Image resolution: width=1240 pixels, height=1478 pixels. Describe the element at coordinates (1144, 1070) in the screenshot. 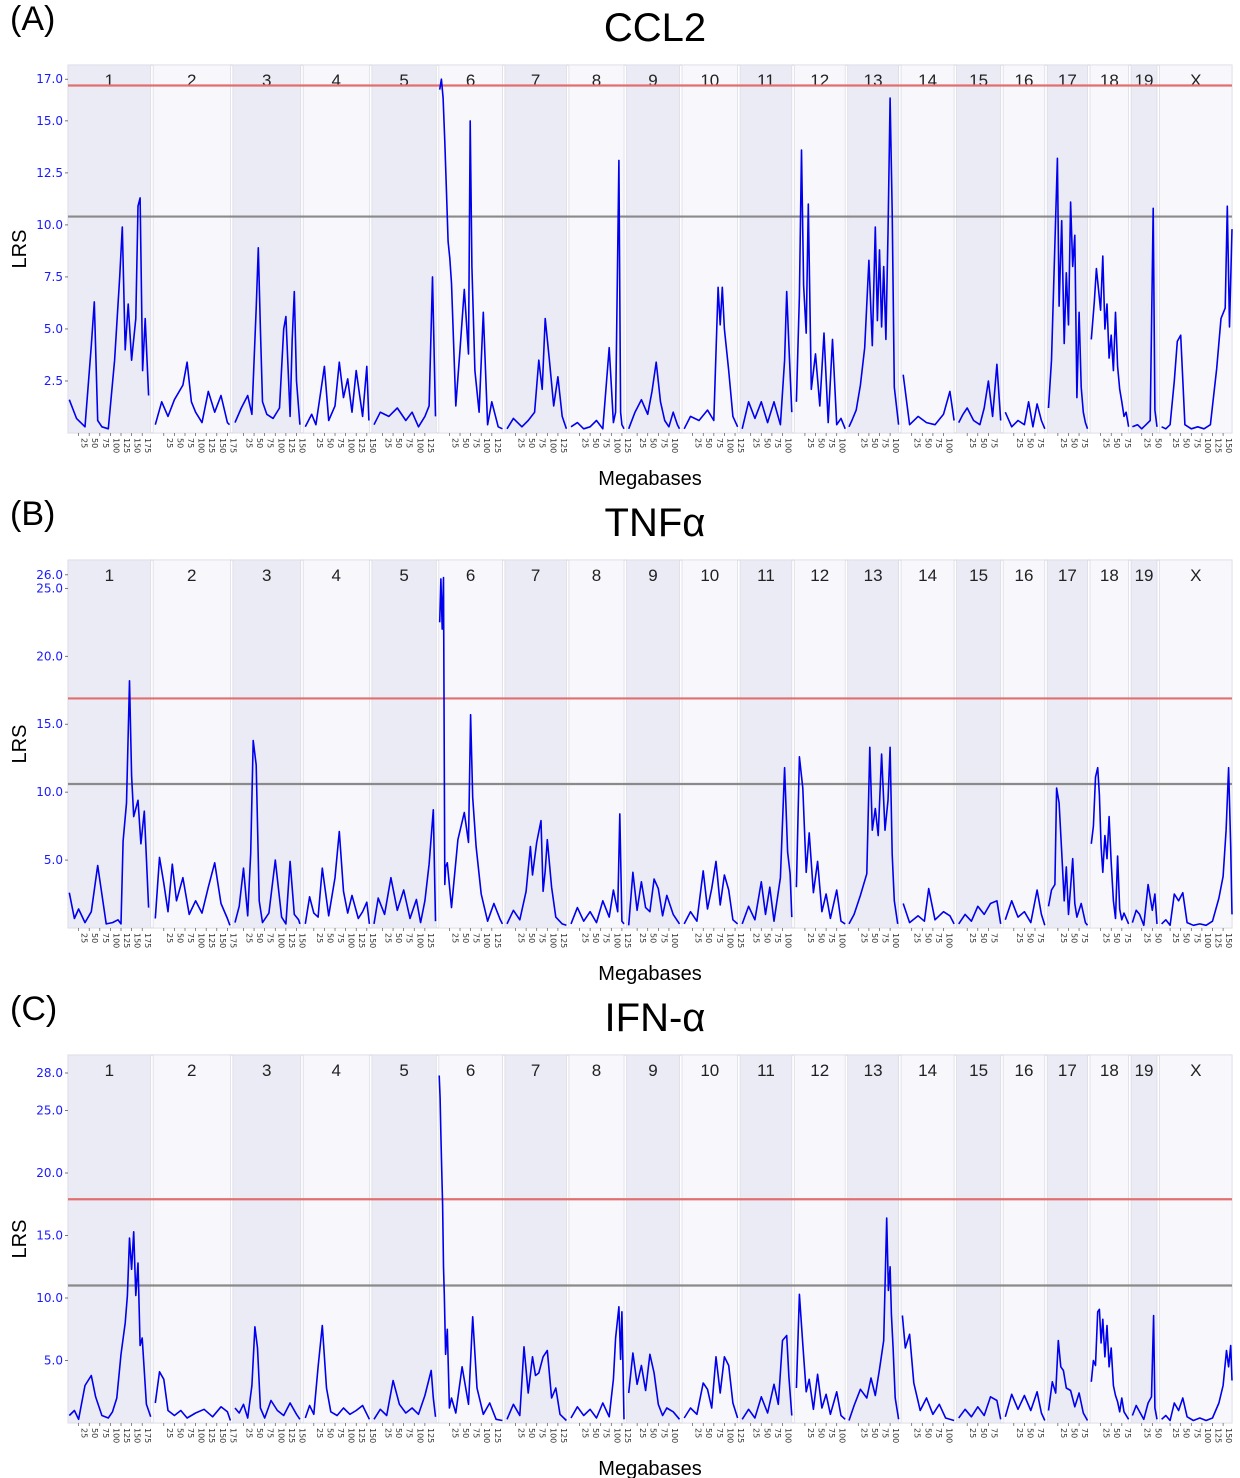

I see `chromosome-label: 19` at that location.